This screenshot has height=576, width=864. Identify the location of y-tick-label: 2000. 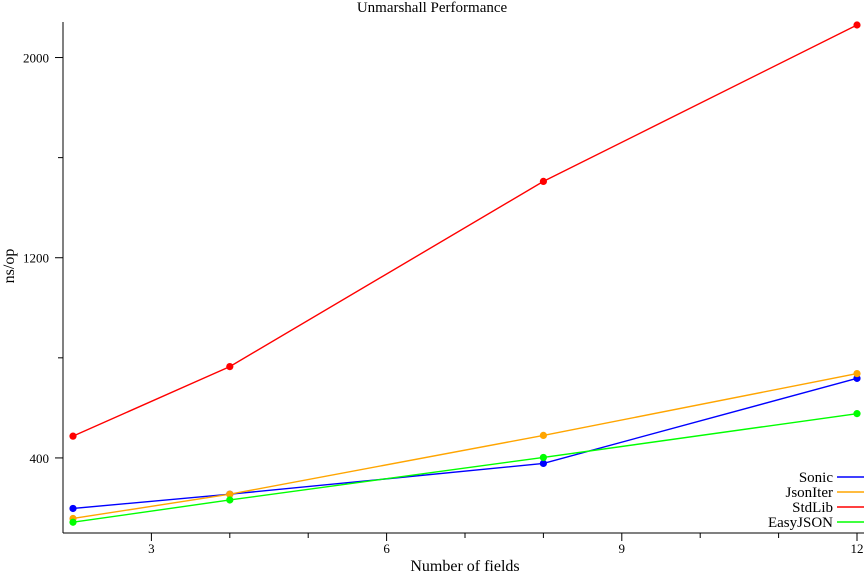
(36, 58).